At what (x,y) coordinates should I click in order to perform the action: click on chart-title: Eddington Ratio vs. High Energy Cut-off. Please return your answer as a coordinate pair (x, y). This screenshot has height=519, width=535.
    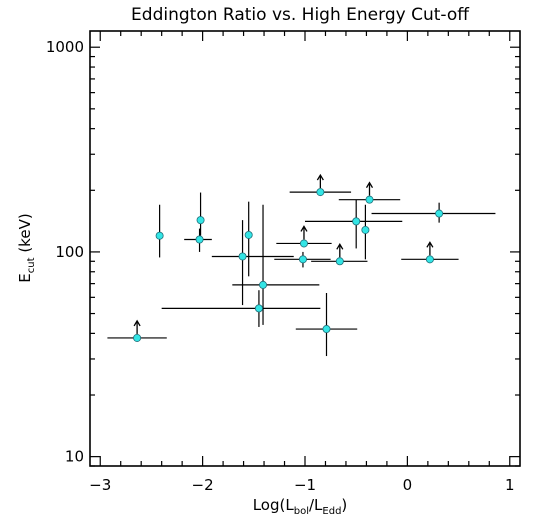
    Looking at the image, I should click on (300, 15).